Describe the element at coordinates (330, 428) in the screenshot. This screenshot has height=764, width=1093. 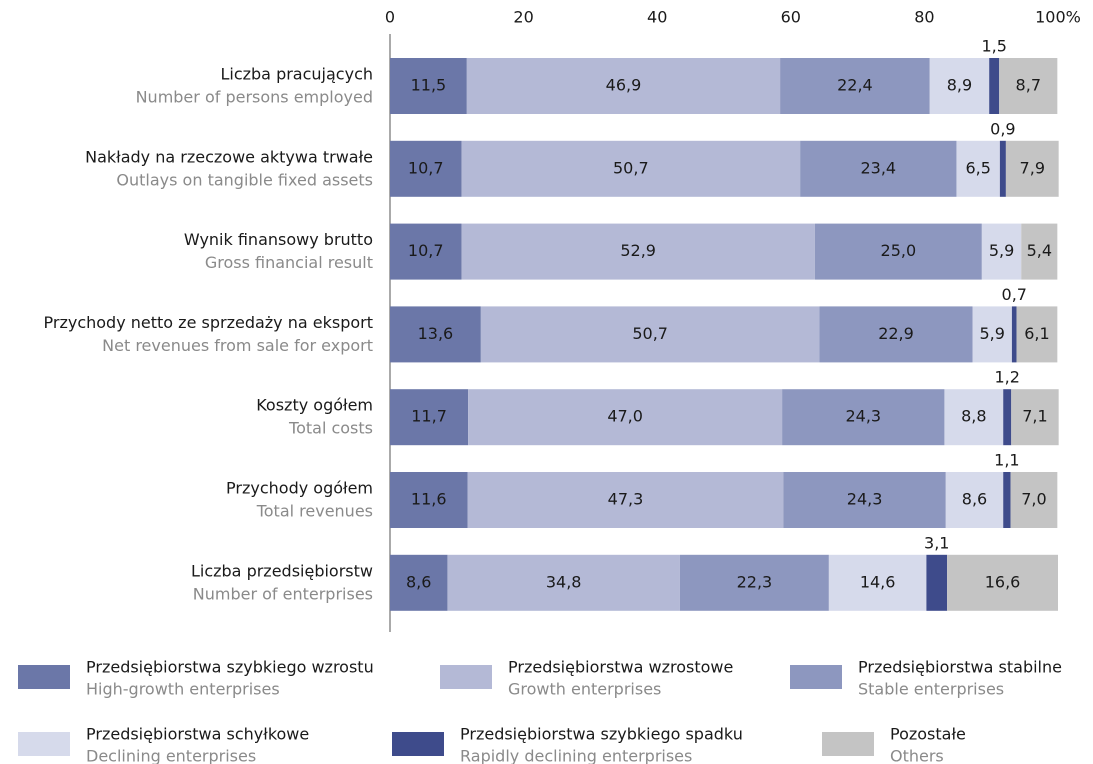
I see `category-label-en: Total costs` at that location.